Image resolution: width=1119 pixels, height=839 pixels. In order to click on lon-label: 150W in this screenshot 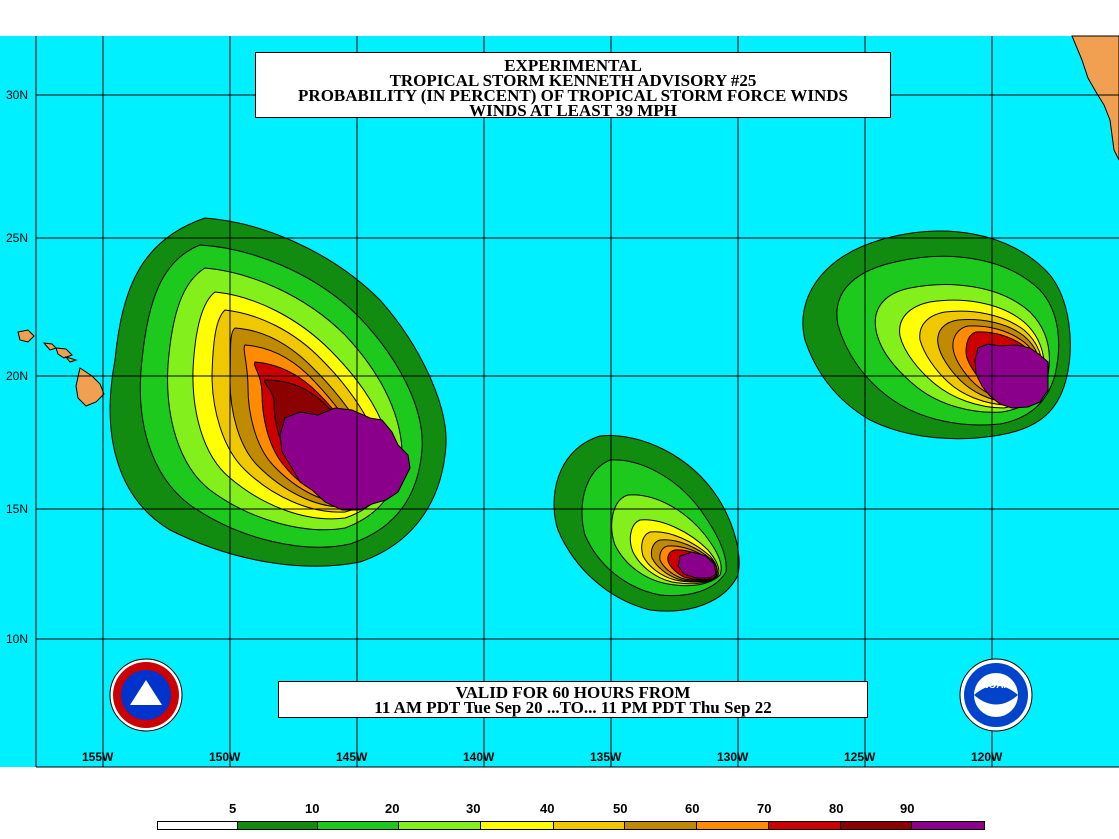, I will do `click(225, 757)`.